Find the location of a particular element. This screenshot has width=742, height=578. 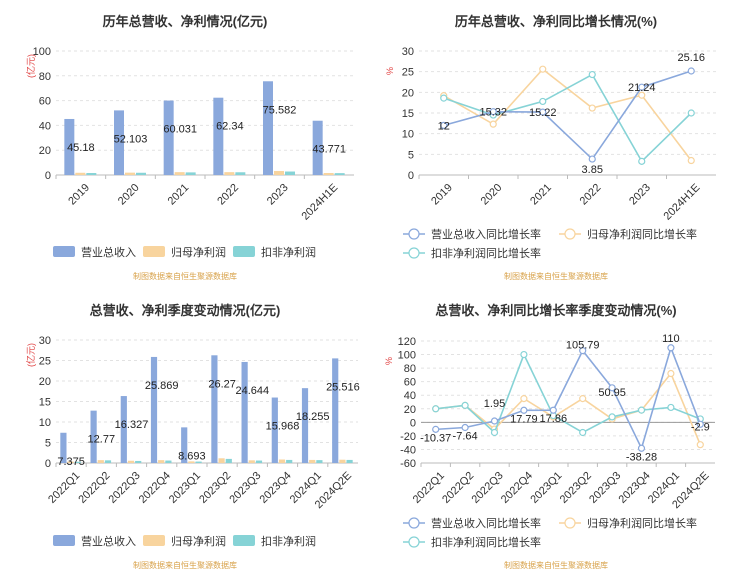

y-tick-label: 5 is located at coordinates (48, 444).